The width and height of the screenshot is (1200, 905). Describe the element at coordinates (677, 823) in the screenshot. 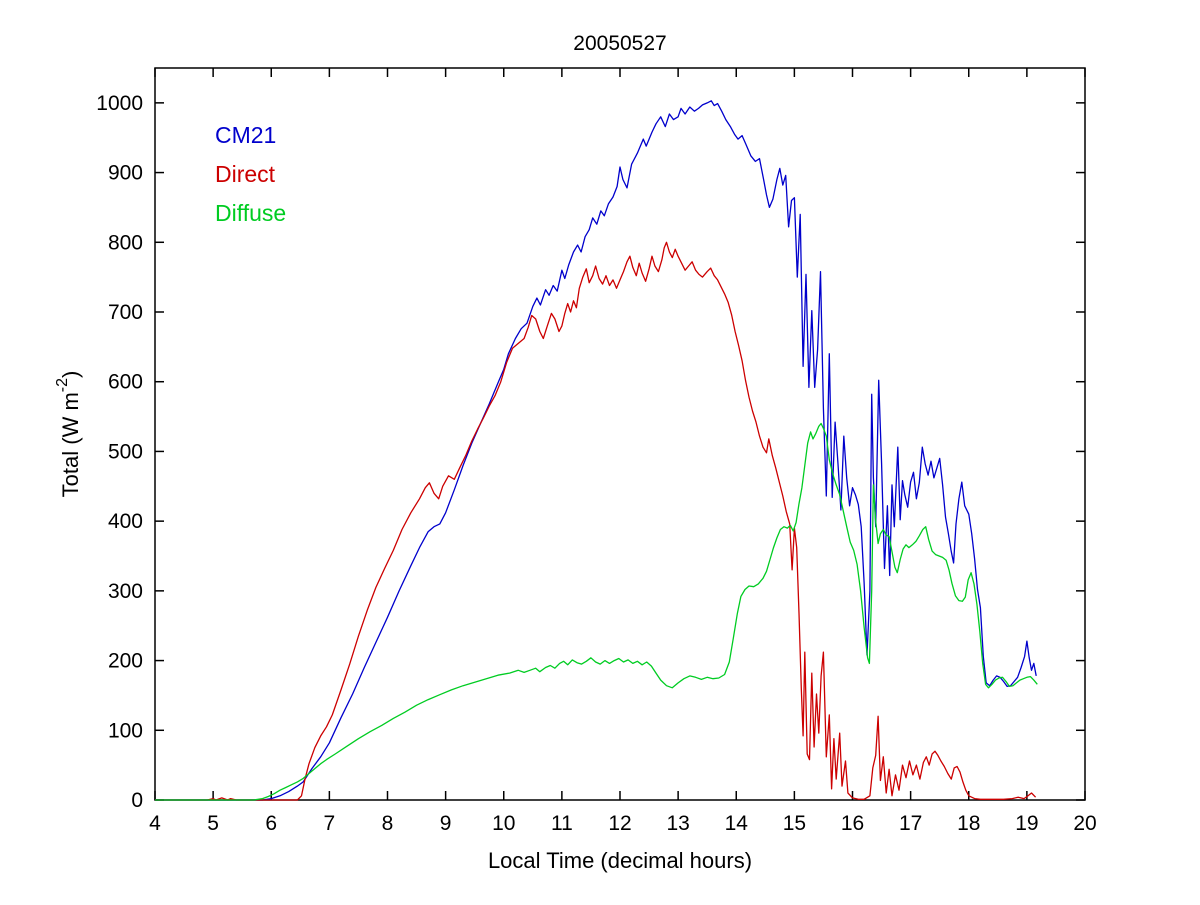

I see `x-tick-label: 13` at that location.